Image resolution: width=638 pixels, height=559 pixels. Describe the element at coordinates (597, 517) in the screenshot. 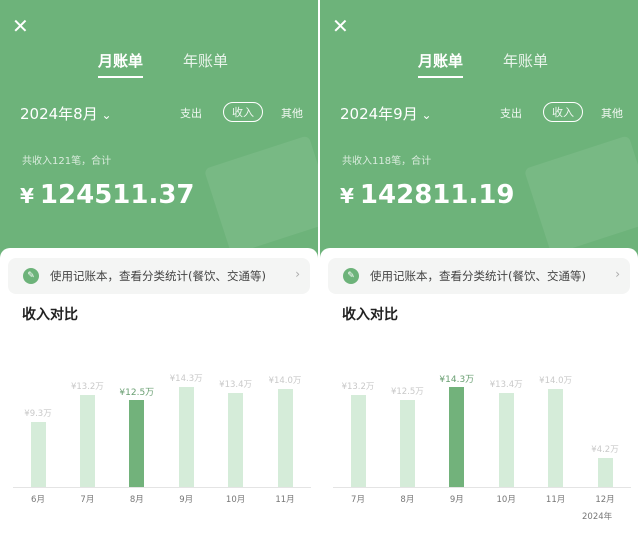

I see `year-label: 2024年` at that location.